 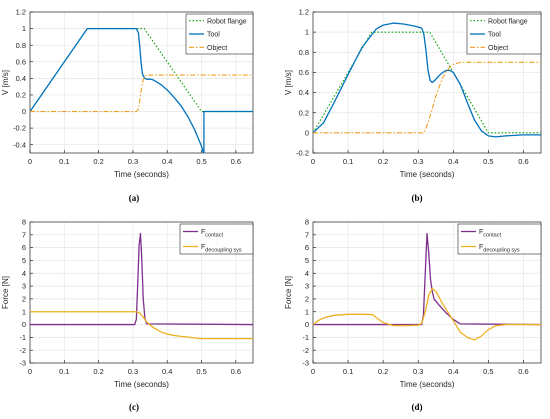 I want to click on panel-caption: (d), so click(x=417, y=407).